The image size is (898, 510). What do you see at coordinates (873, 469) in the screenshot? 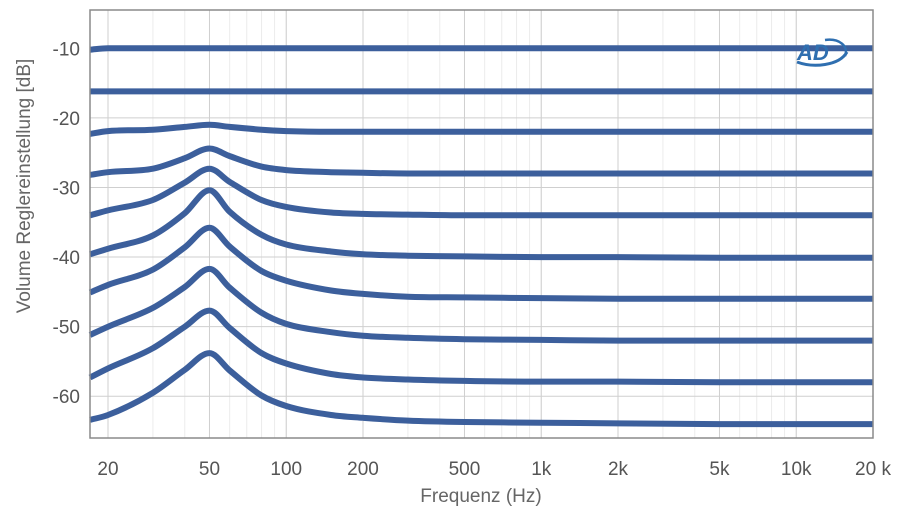
I see `x-tick-label: 20 k` at bounding box center [873, 469].